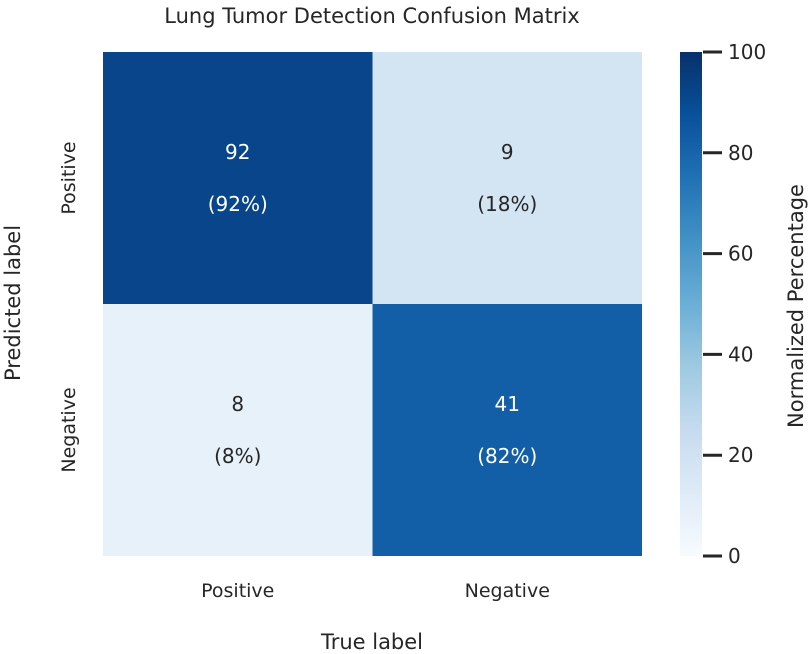  I want to click on cell-count-1-0: 8, so click(237, 404).